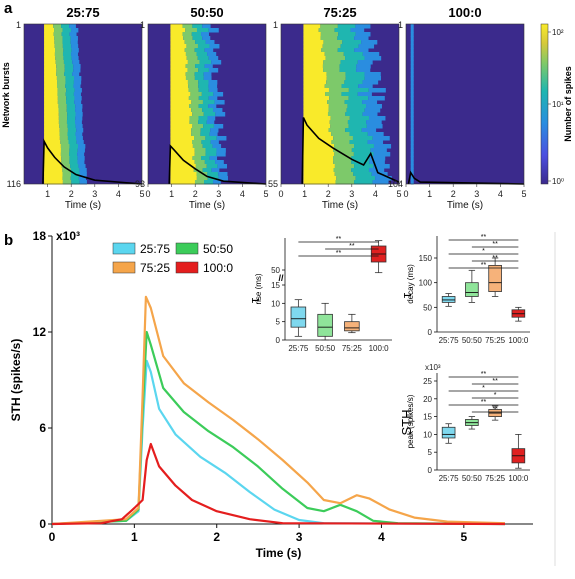 This screenshot has height=579, width=575. I want to click on heatmap-burst-bottom: 93, so click(140, 184).